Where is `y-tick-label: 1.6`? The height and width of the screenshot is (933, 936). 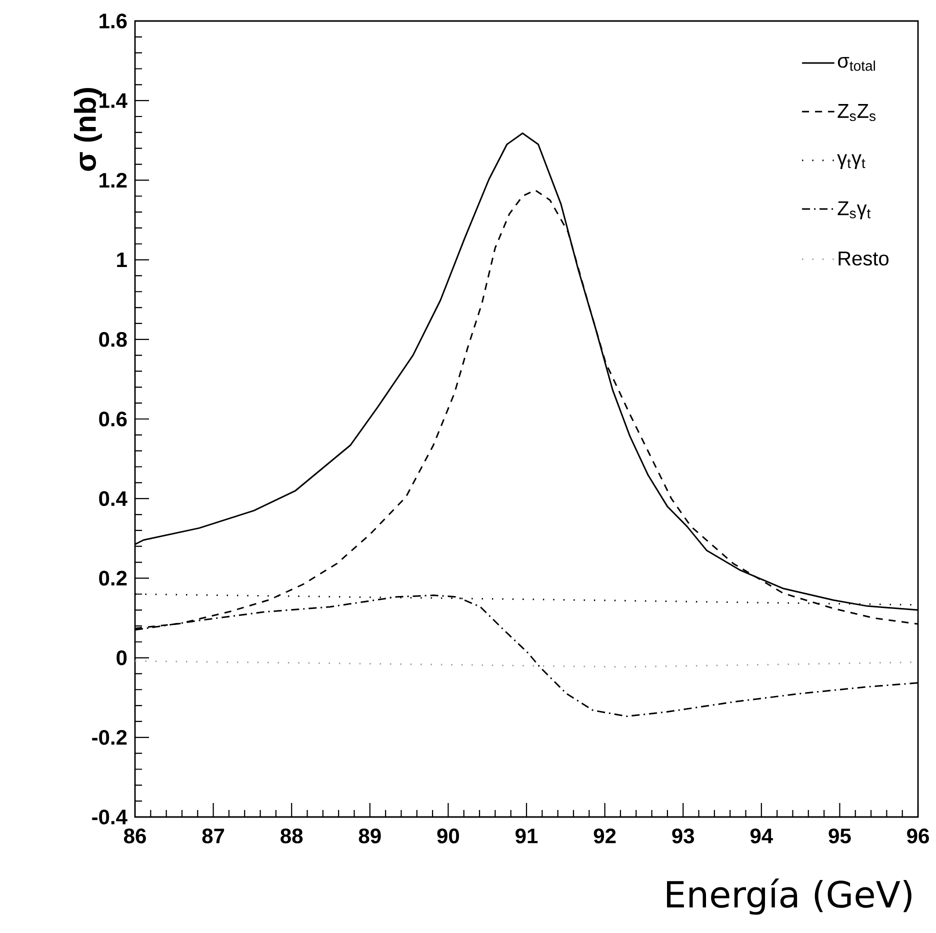 y-tick-label: 1.6 is located at coordinates (113, 21).